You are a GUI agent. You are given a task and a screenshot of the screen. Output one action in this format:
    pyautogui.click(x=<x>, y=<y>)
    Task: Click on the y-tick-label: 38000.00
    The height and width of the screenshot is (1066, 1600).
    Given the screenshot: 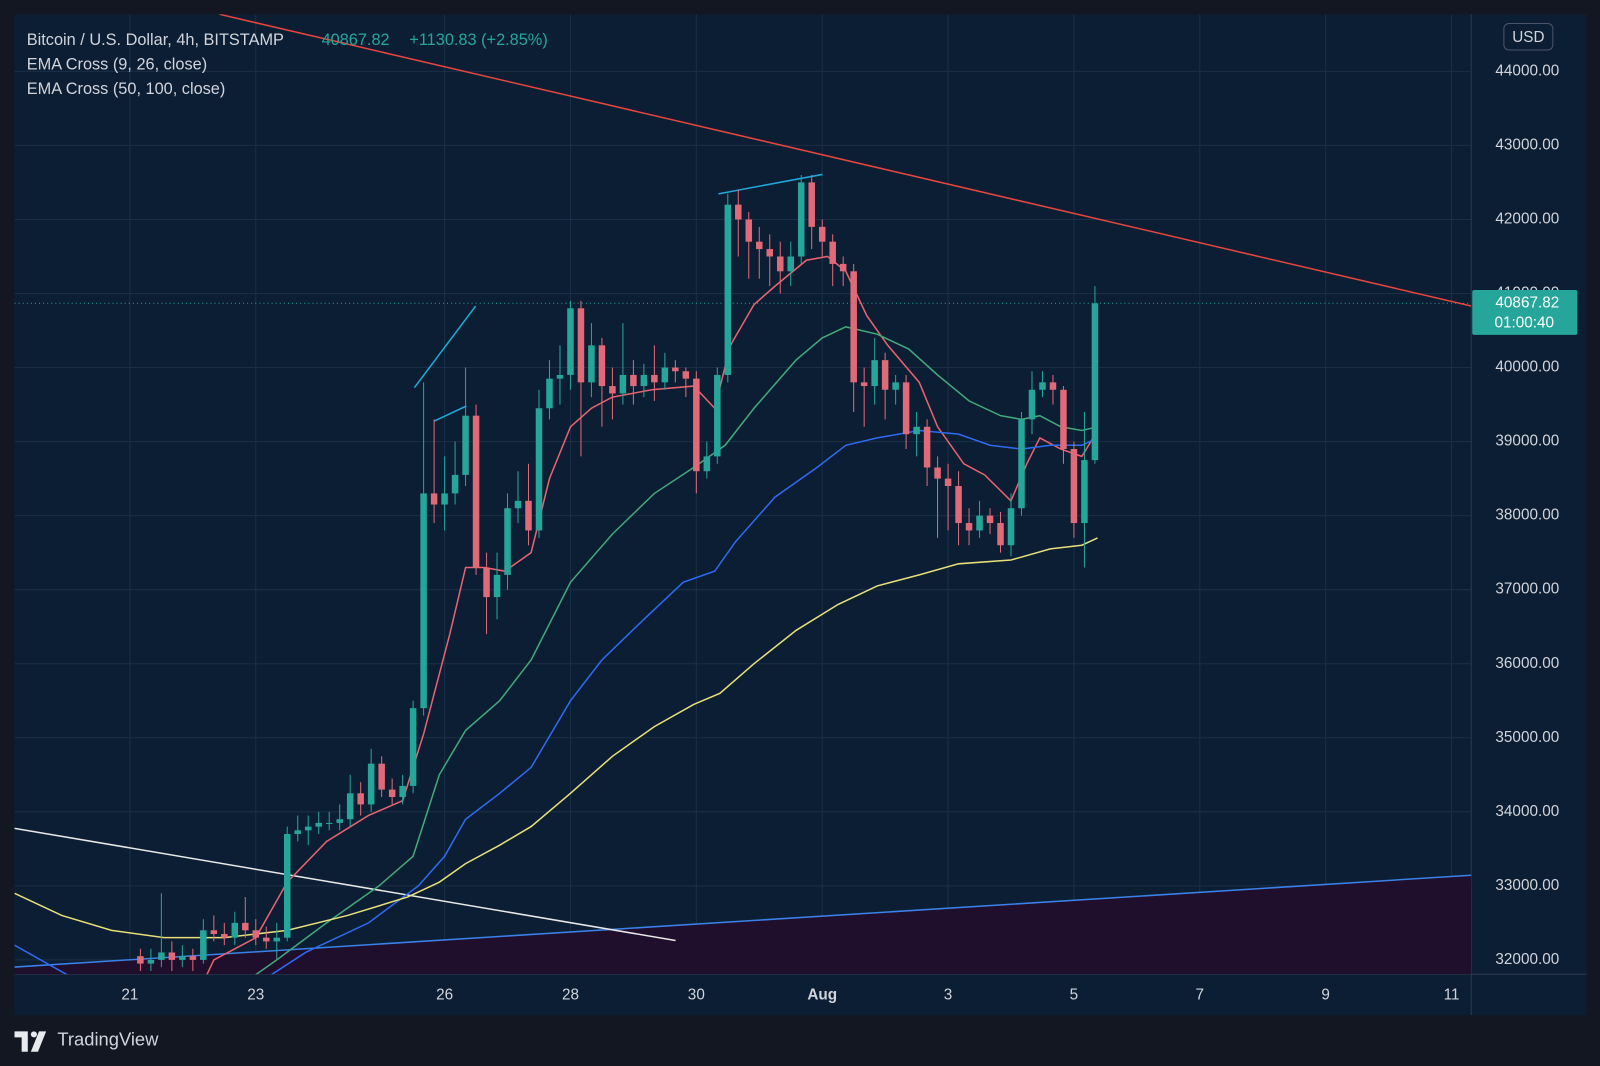 What is the action you would take?
    pyautogui.click(x=1527, y=515)
    